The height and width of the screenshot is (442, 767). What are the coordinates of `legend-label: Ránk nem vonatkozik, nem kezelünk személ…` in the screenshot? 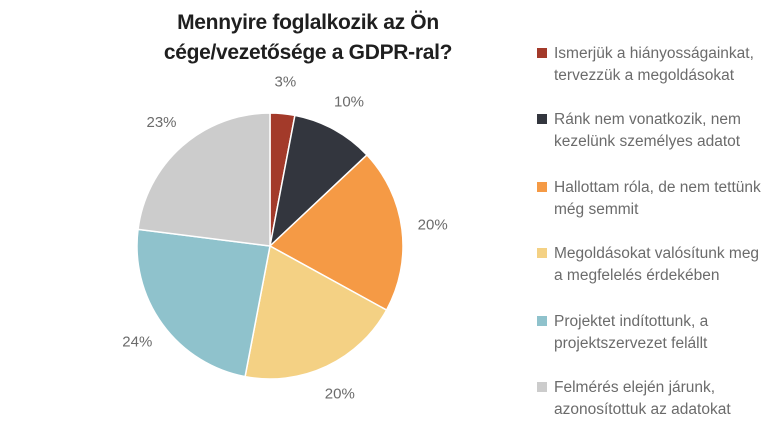 It's located at (647, 130).